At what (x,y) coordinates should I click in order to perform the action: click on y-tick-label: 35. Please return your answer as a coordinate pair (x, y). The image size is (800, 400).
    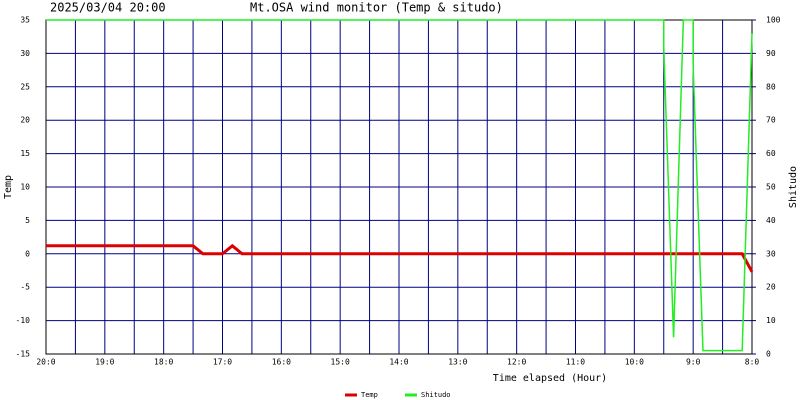
    Looking at the image, I should click on (25, 20).